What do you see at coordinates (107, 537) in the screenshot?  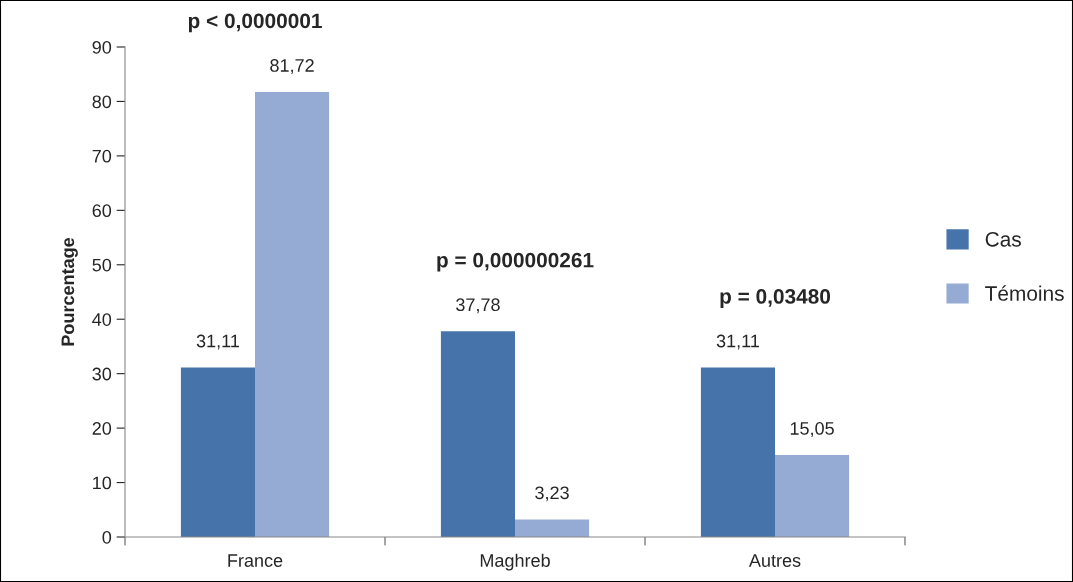 I see `y-tick-label: 0` at bounding box center [107, 537].